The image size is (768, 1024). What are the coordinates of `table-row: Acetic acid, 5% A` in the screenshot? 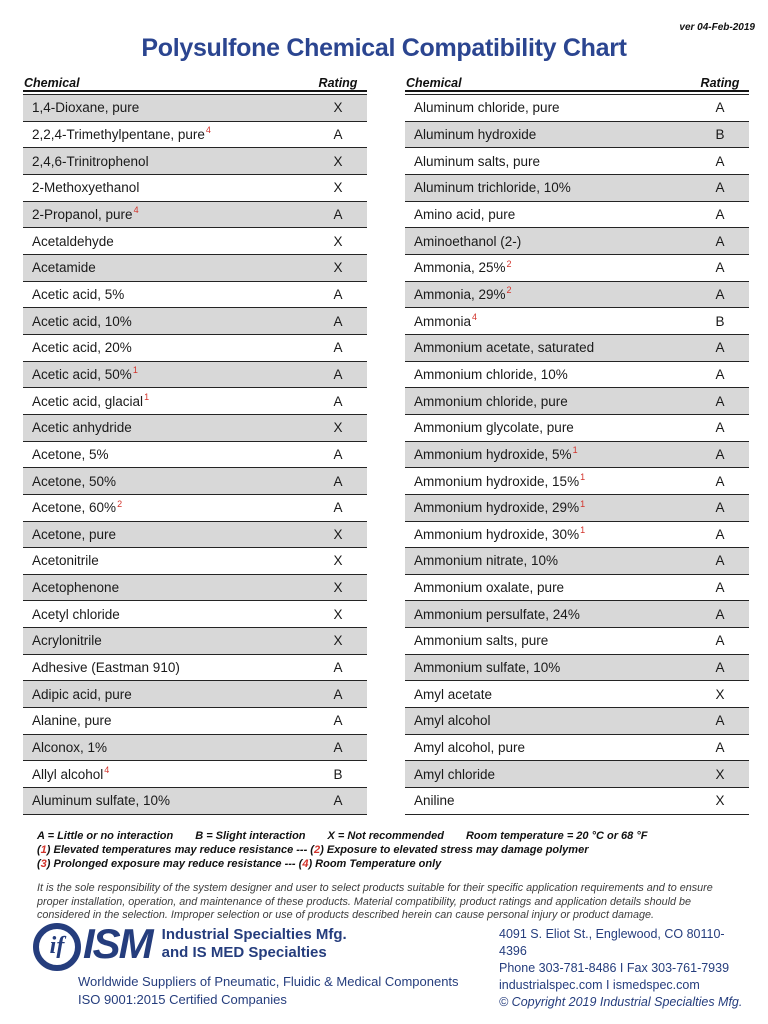 It's located at (195, 295).